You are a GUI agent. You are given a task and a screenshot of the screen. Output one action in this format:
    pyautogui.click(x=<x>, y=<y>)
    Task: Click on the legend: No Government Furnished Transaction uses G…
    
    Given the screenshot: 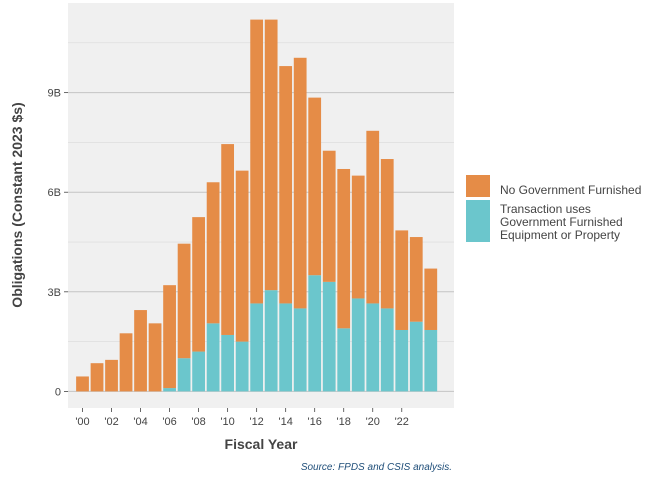 What is the action you would take?
    pyautogui.click(x=553, y=208)
    